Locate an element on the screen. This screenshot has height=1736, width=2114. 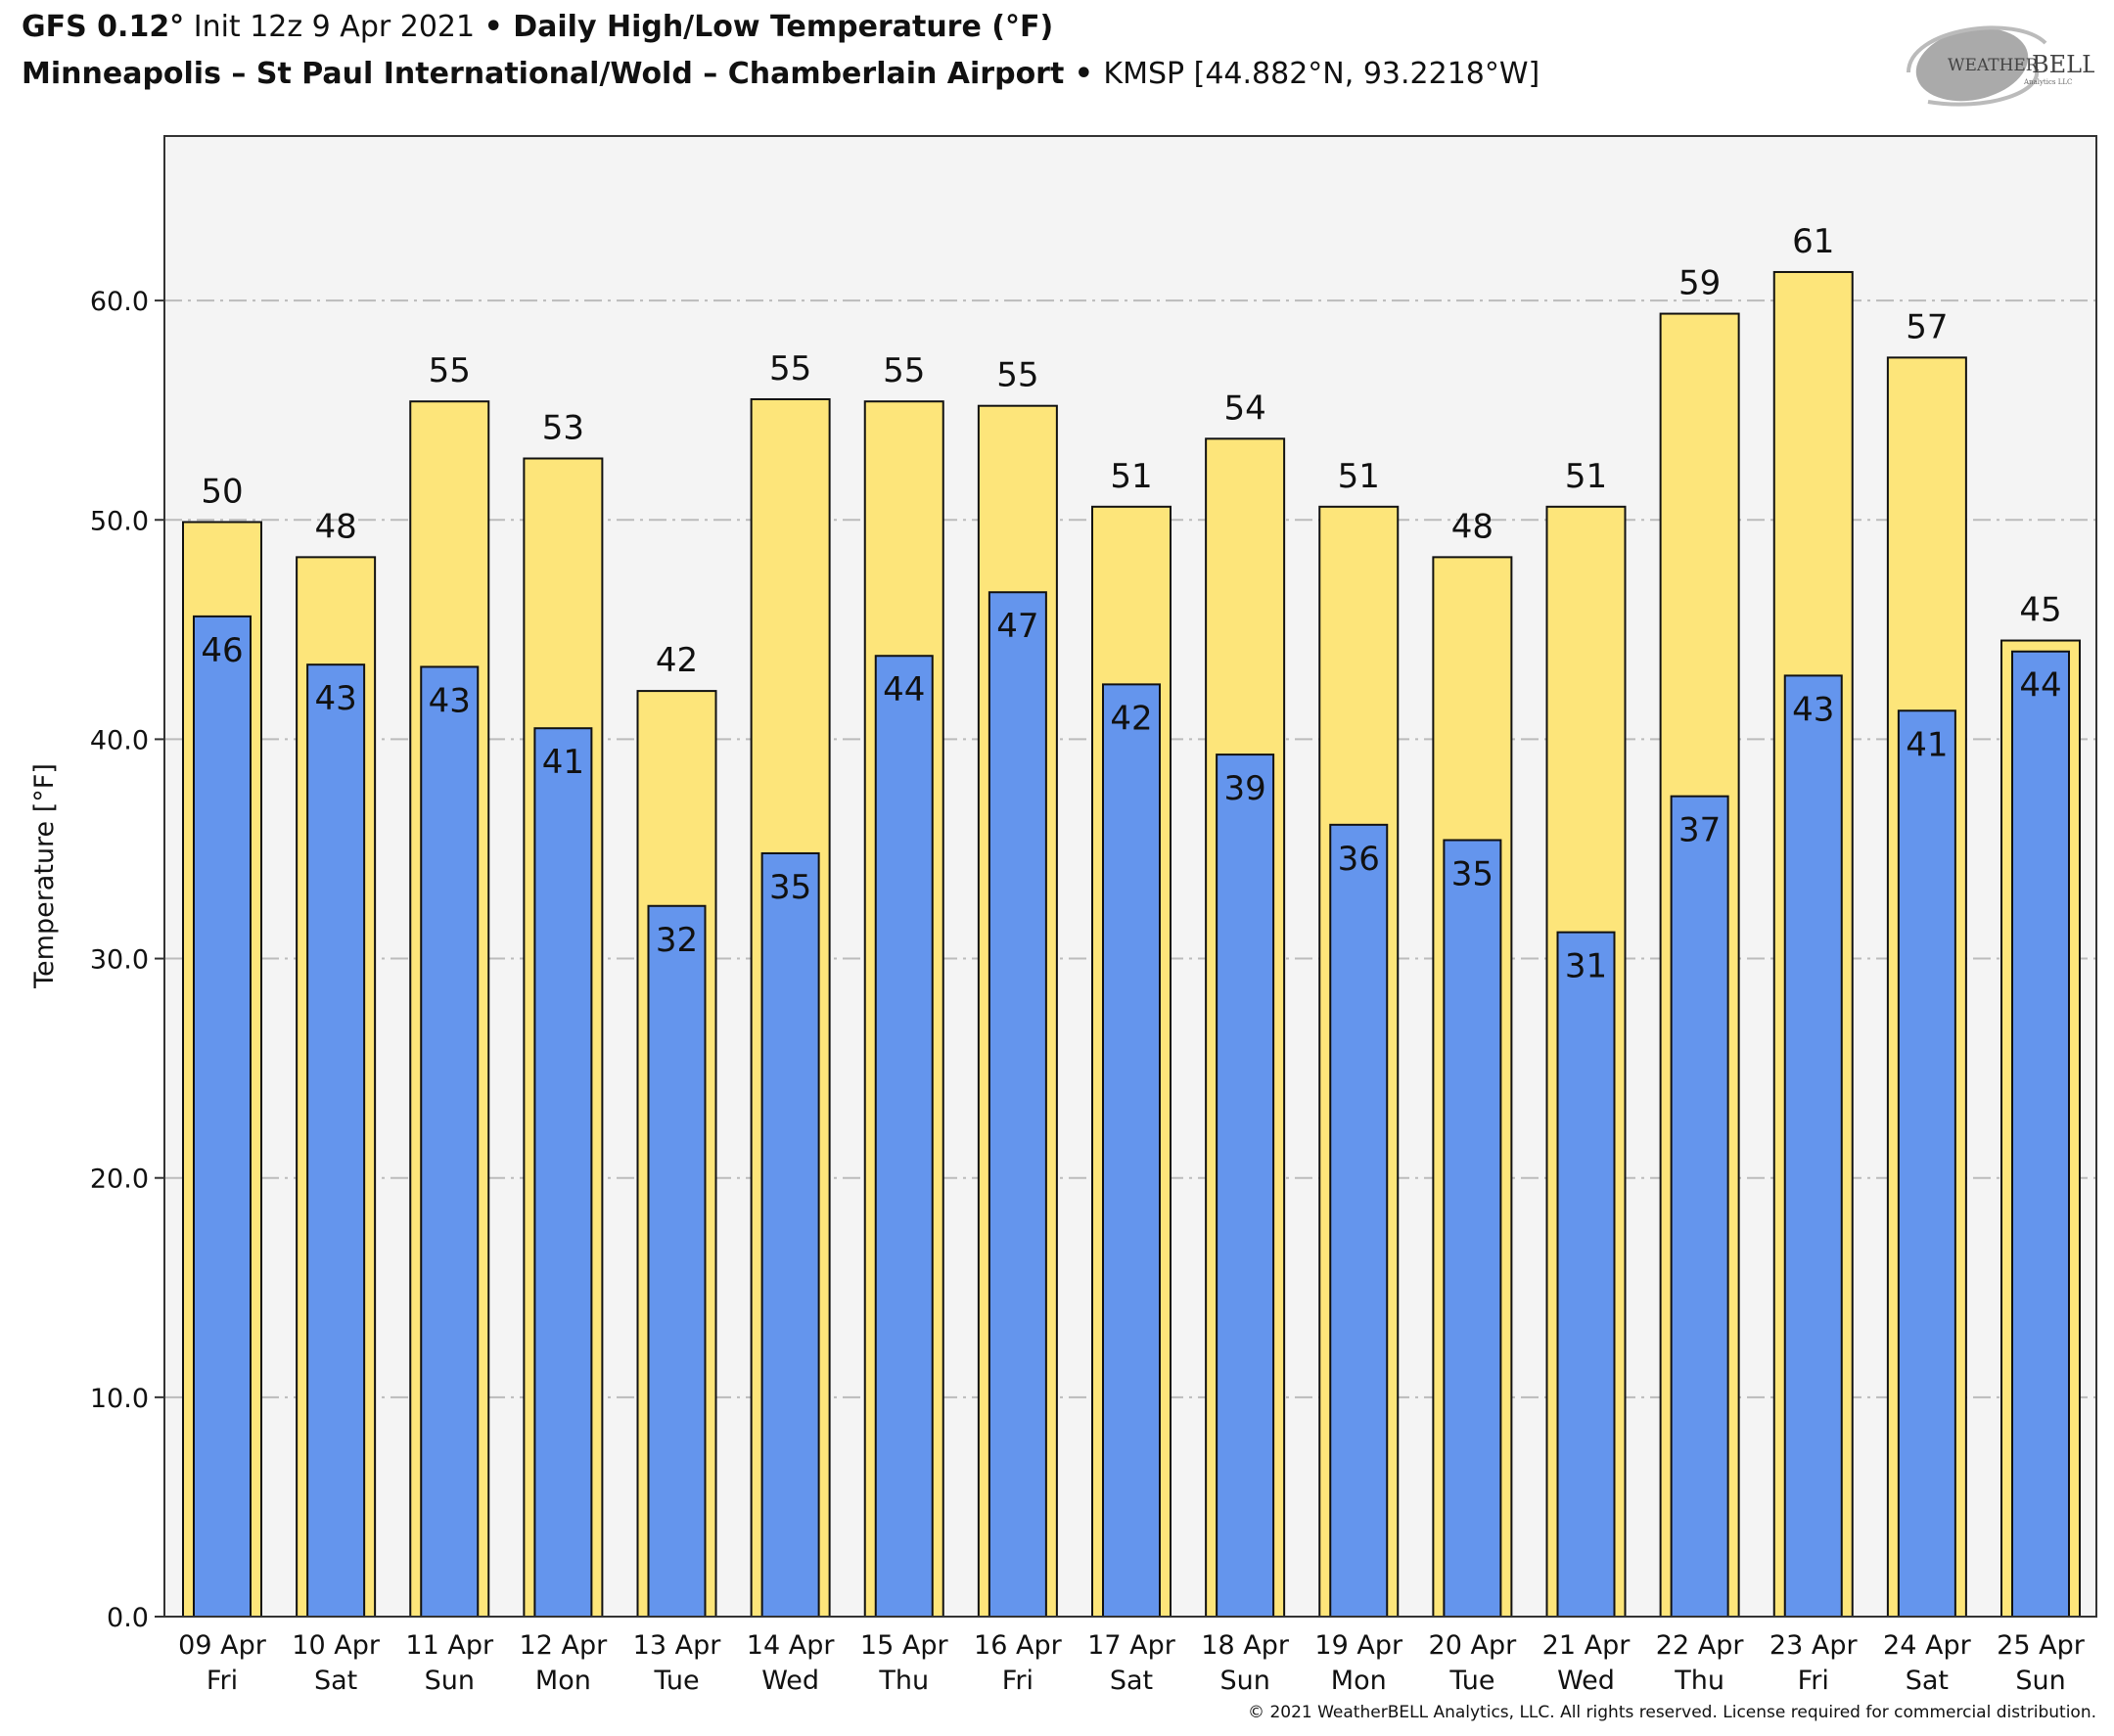
x-tick-label-weekday: Thu is located at coordinates (1699, 1681).